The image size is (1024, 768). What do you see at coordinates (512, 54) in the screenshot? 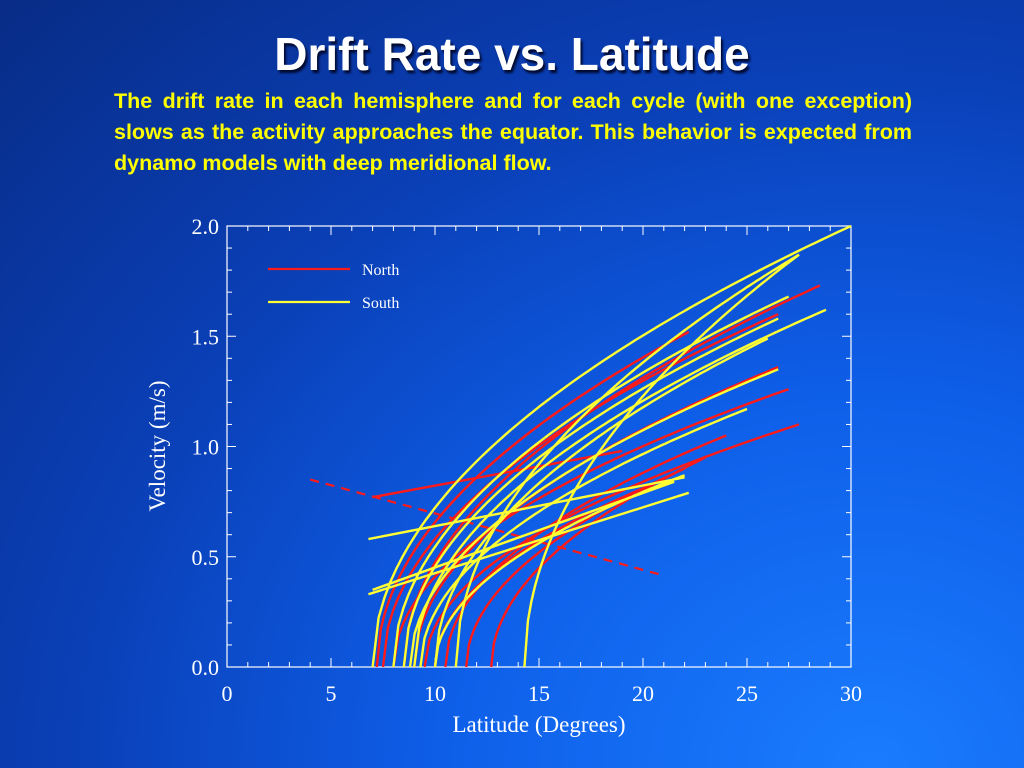
I see `slide-title: Drift Rate vs. Latitude` at bounding box center [512, 54].